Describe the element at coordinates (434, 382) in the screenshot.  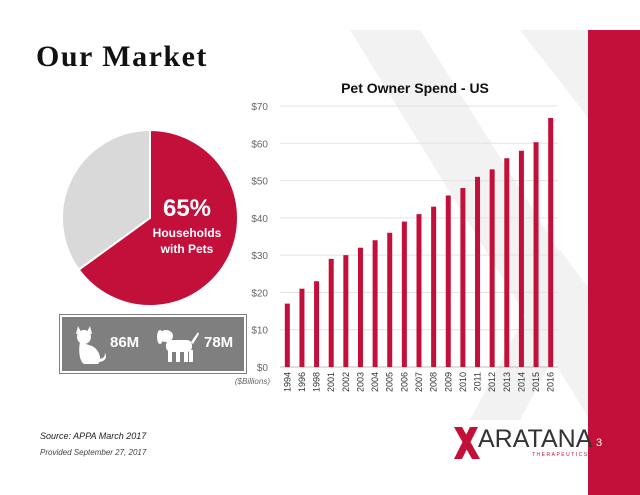
I see `x-tick-label: 2008` at that location.